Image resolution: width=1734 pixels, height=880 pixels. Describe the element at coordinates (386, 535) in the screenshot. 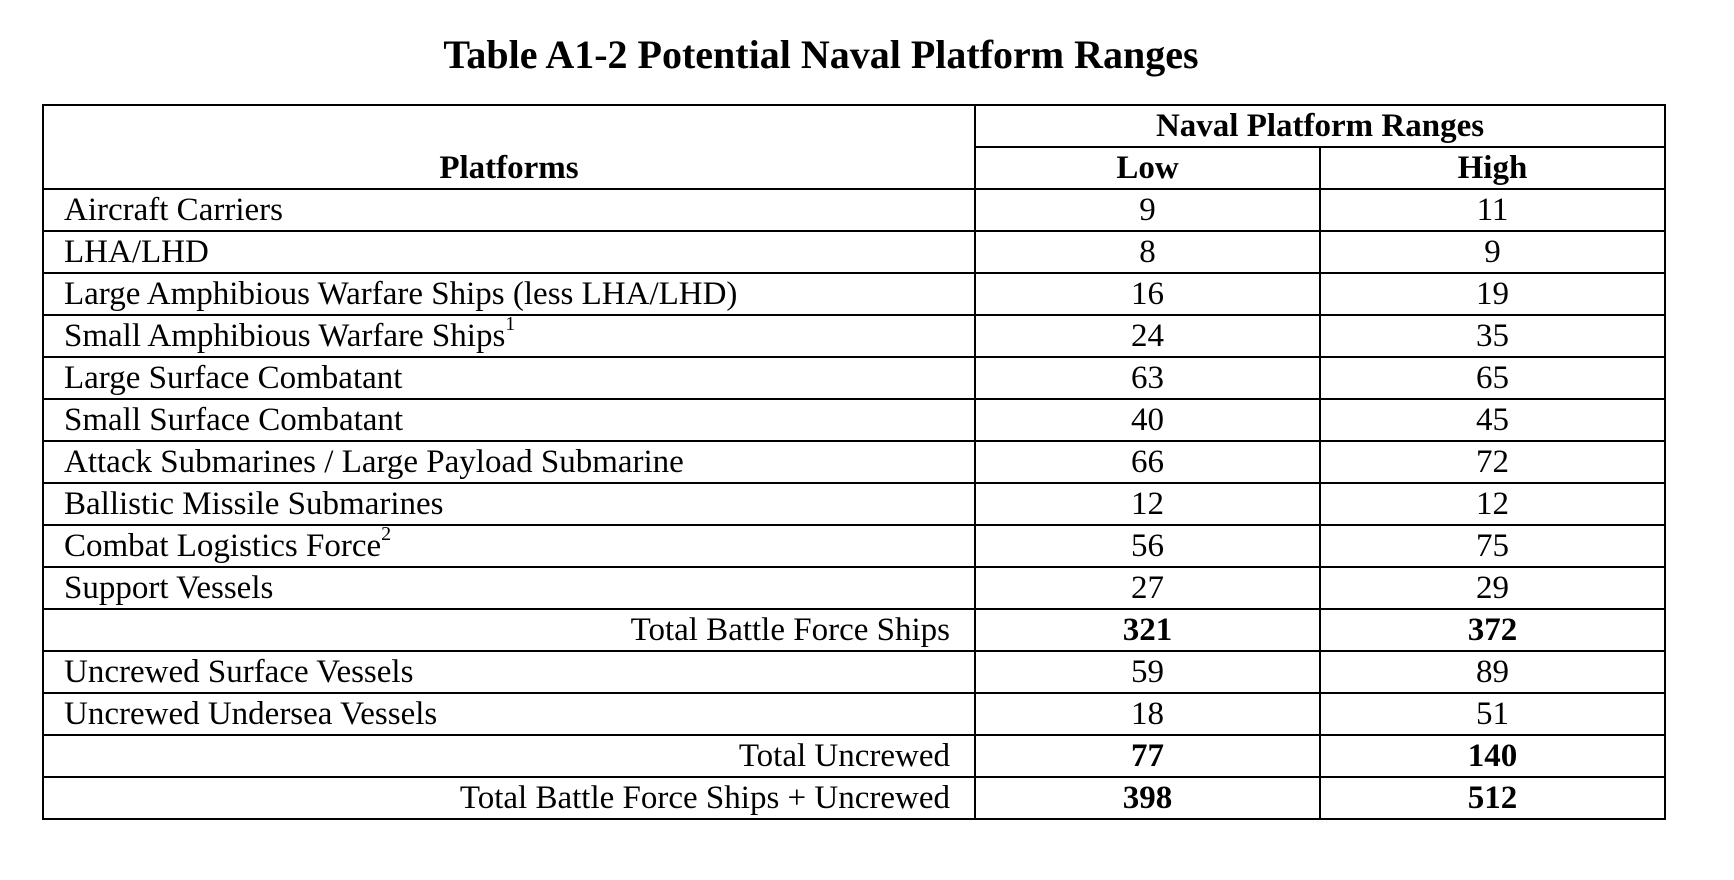

I see `footnote-marker: 2` at that location.